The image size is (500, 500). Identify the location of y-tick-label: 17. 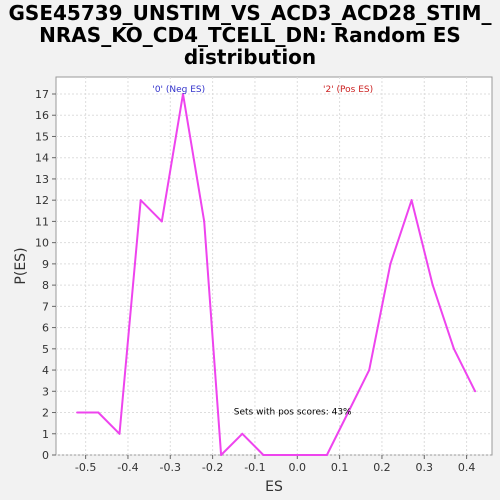
(42, 94).